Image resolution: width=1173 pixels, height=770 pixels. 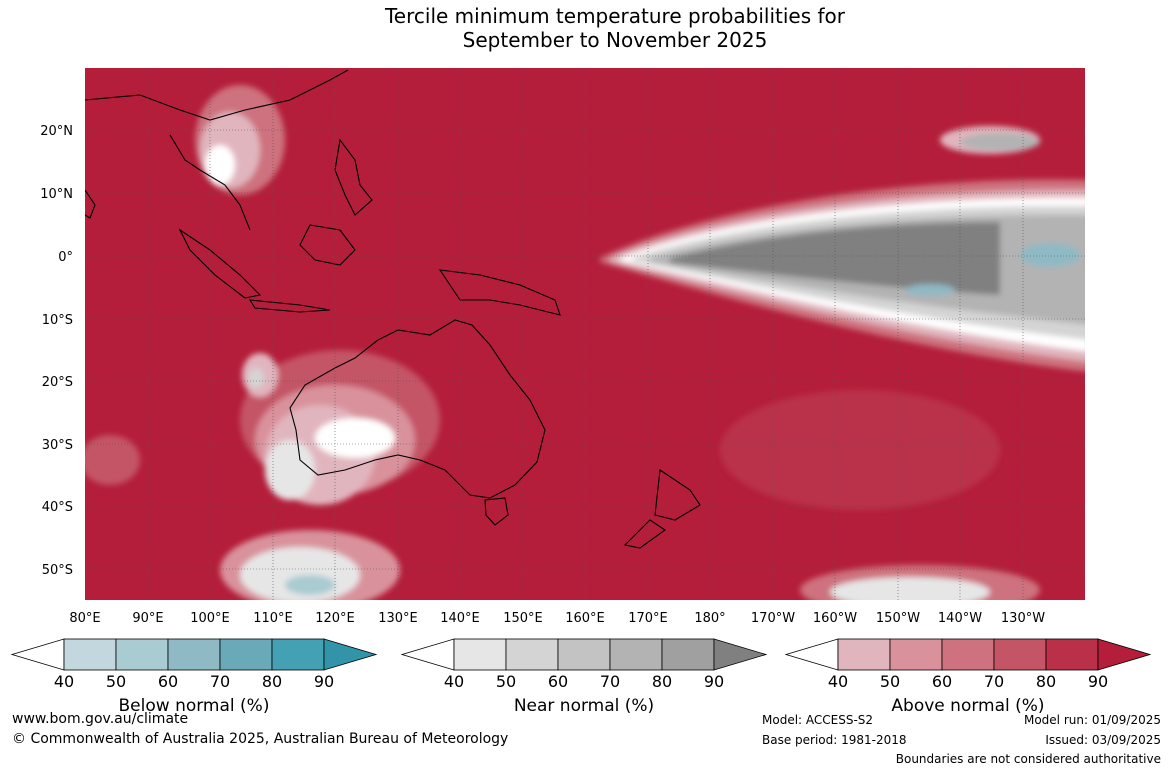 What do you see at coordinates (210, 618) in the screenshot?
I see `lon-label: 100°E` at bounding box center [210, 618].